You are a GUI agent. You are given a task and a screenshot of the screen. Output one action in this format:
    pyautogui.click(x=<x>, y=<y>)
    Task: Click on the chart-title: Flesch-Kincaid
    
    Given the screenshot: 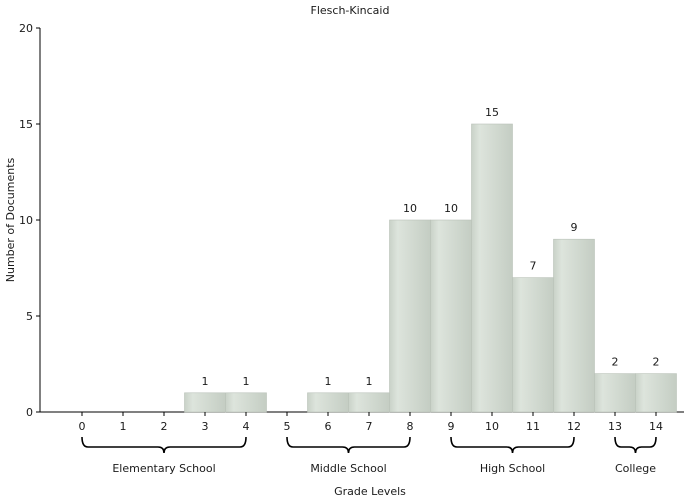 What is the action you would take?
    pyautogui.click(x=350, y=10)
    